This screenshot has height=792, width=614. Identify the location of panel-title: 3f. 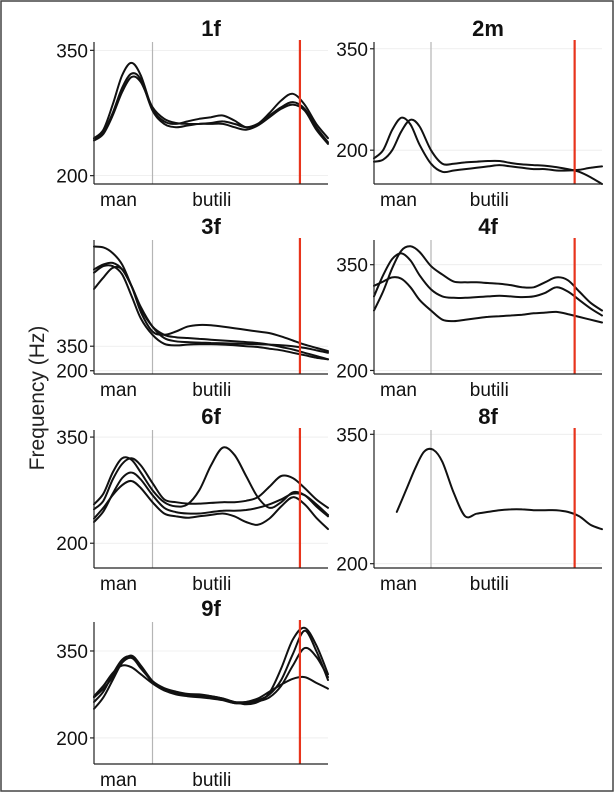
(211, 226).